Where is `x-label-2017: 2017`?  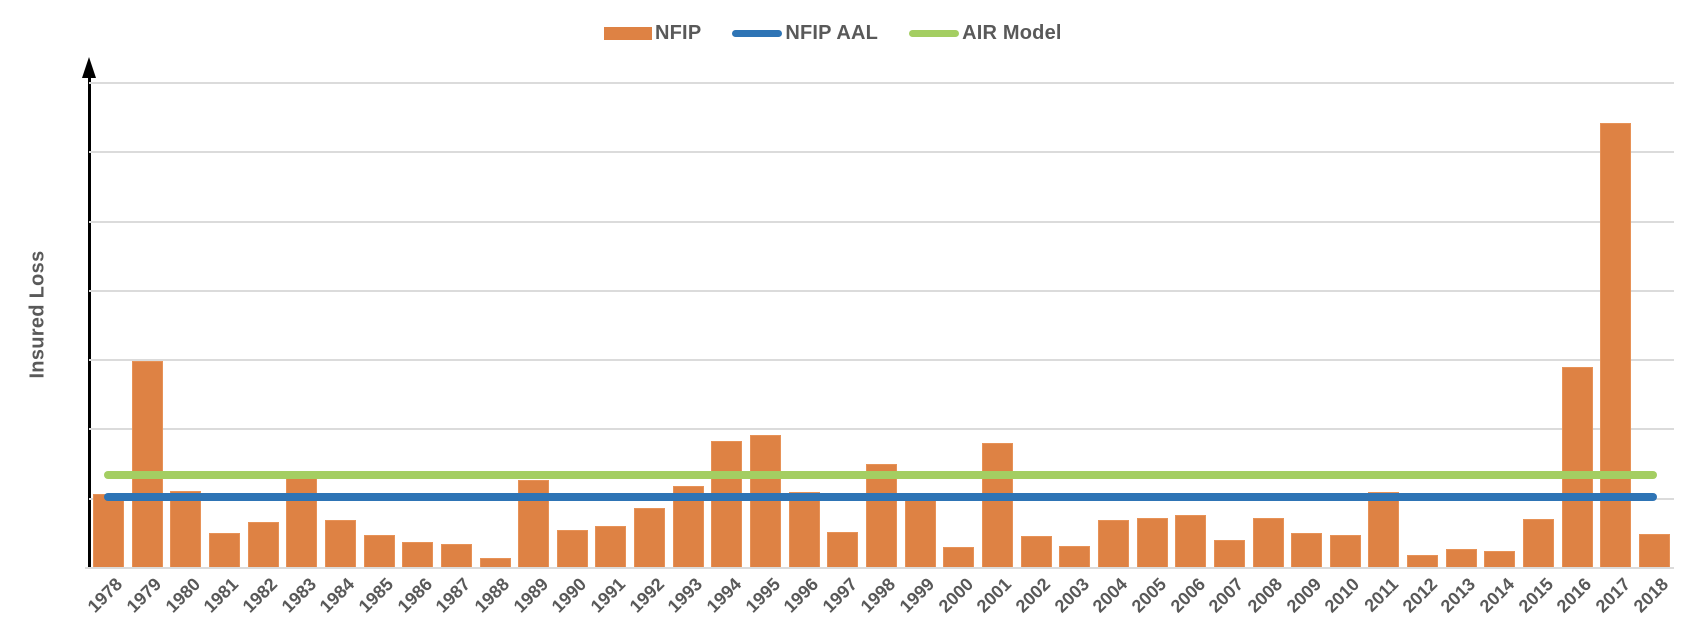 x-label-2017: 2017 is located at coordinates (1613, 595).